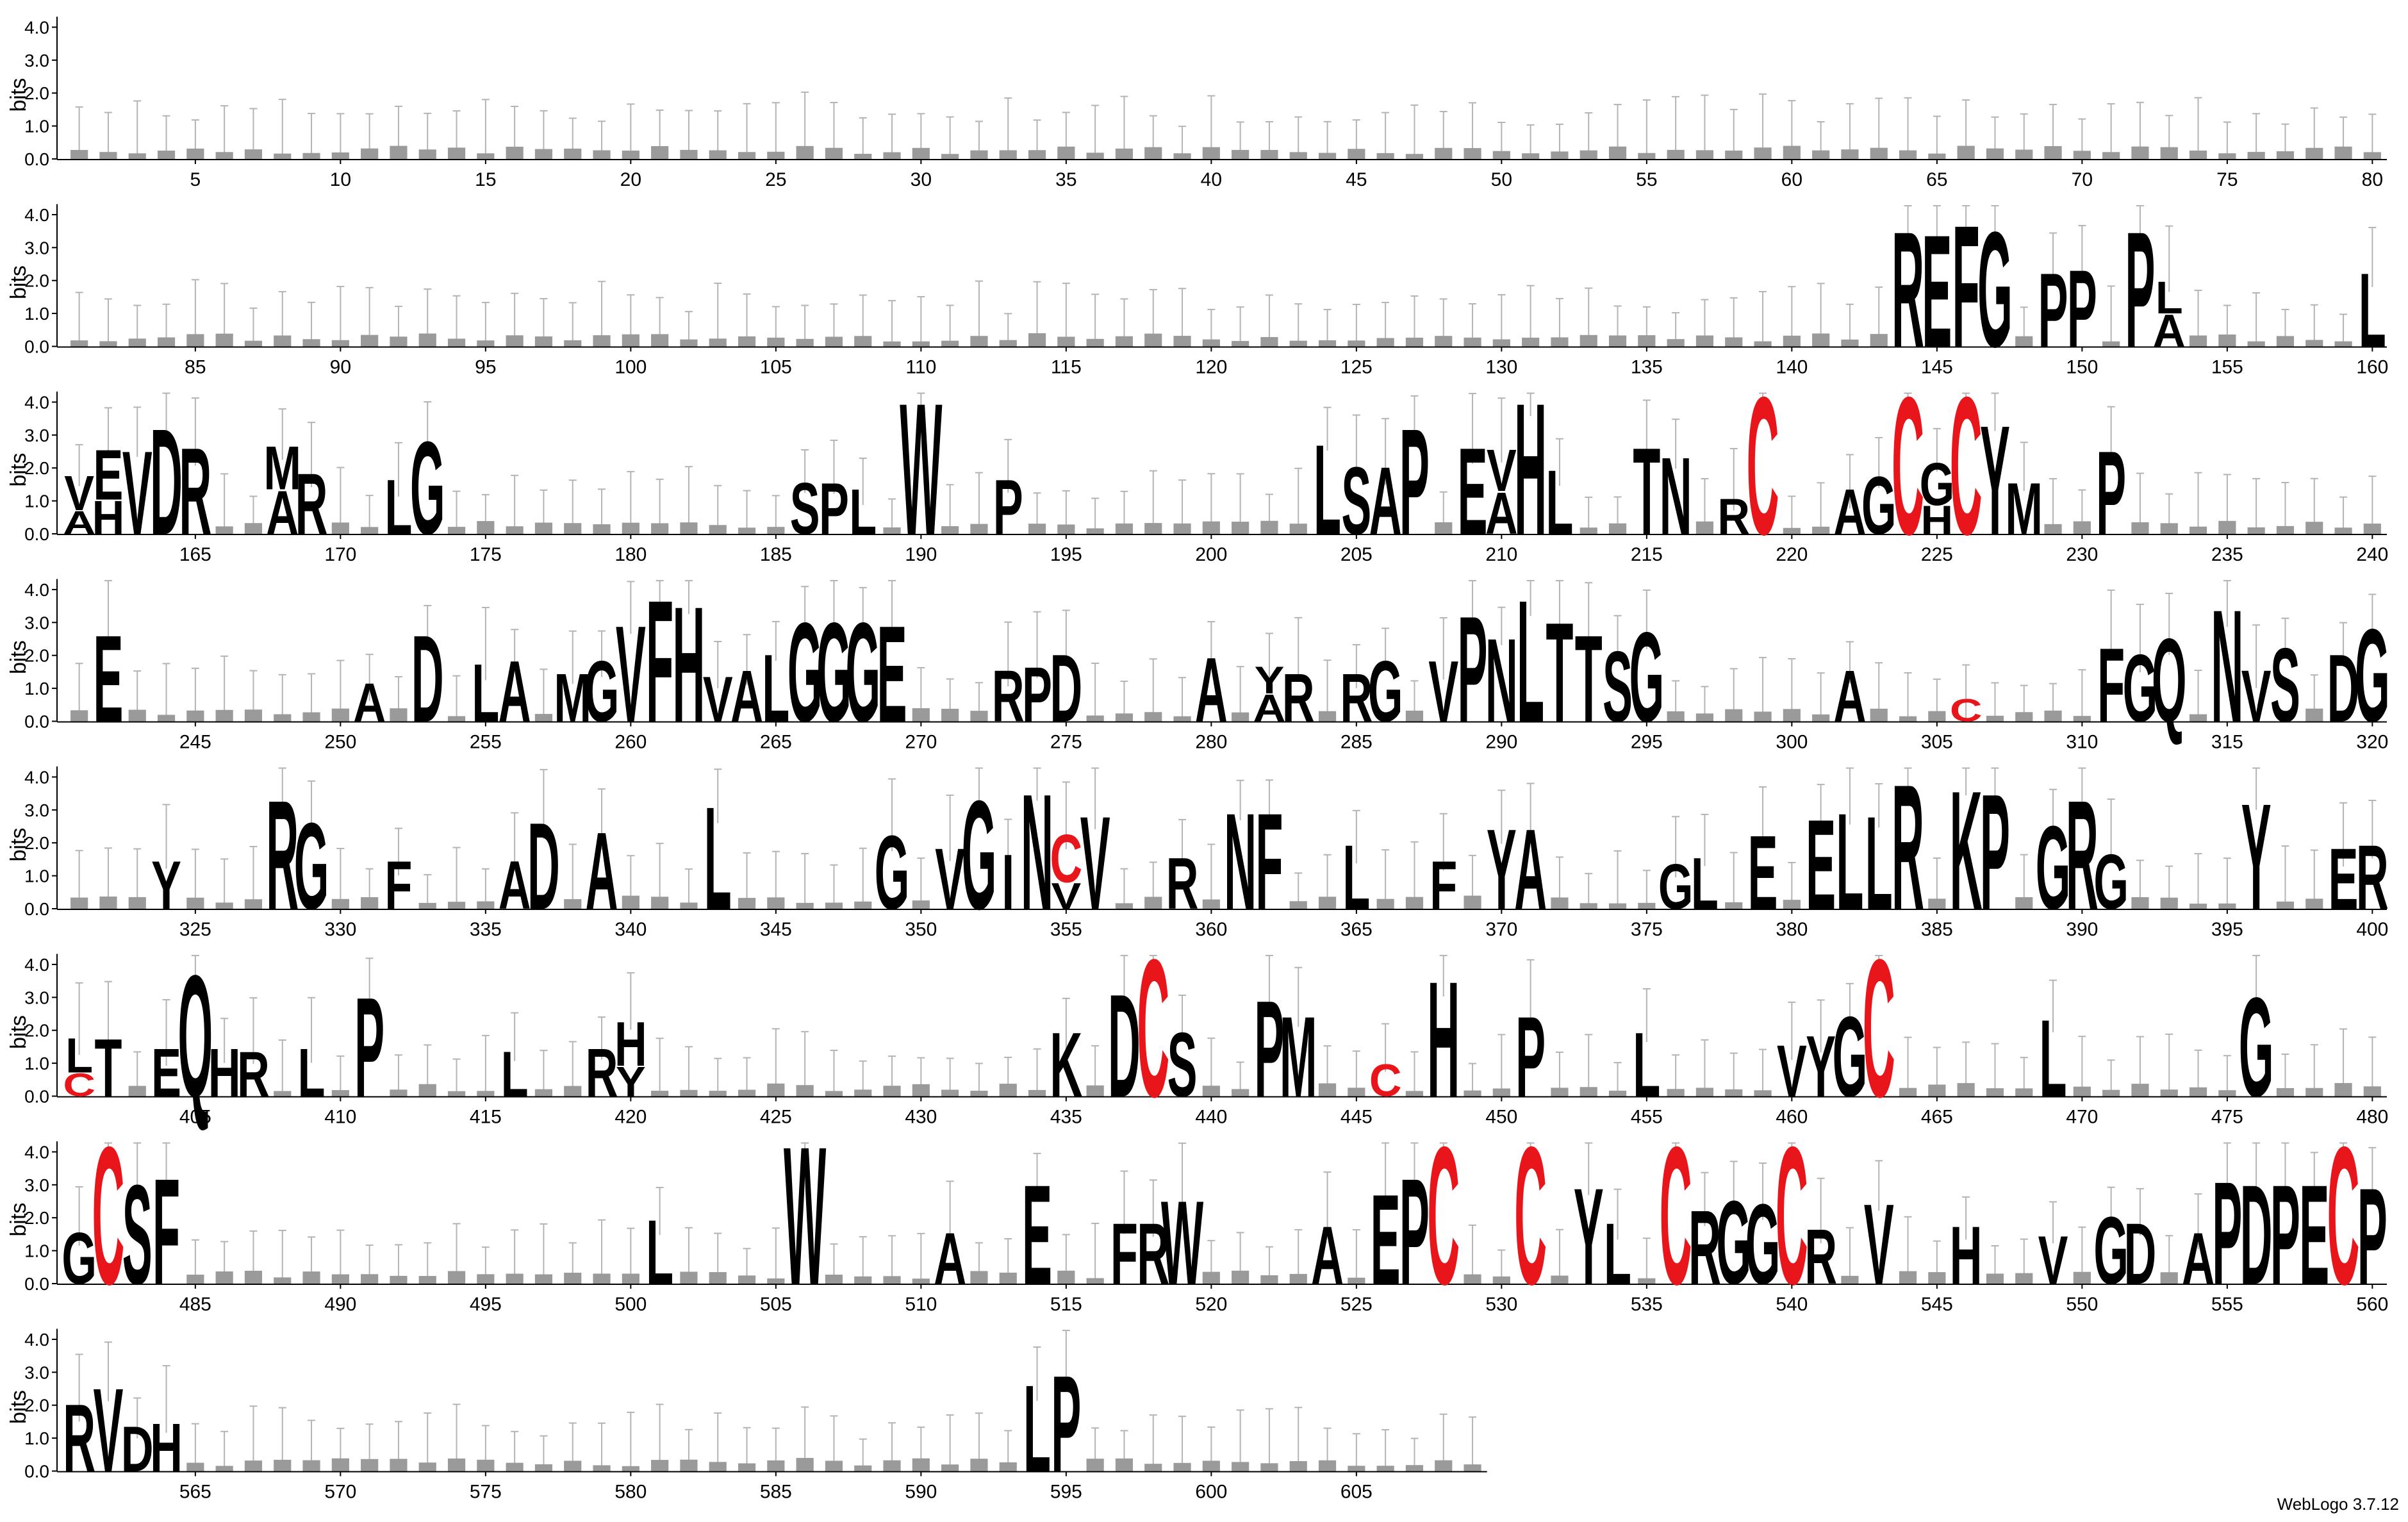 The width and height of the screenshot is (2408, 1522). What do you see at coordinates (1821, 1065) in the screenshot?
I see `logo-letter: Y` at bounding box center [1821, 1065].